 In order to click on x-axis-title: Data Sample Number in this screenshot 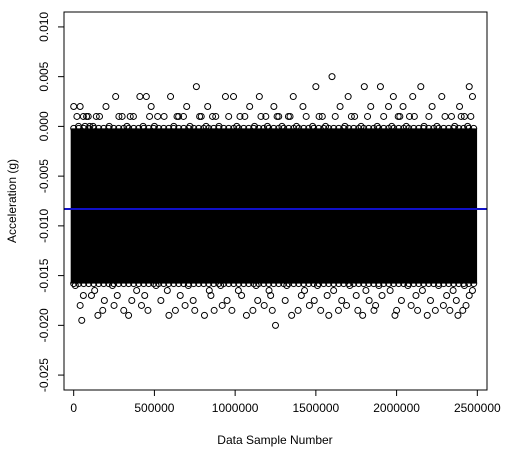, I will do `click(274, 440)`.